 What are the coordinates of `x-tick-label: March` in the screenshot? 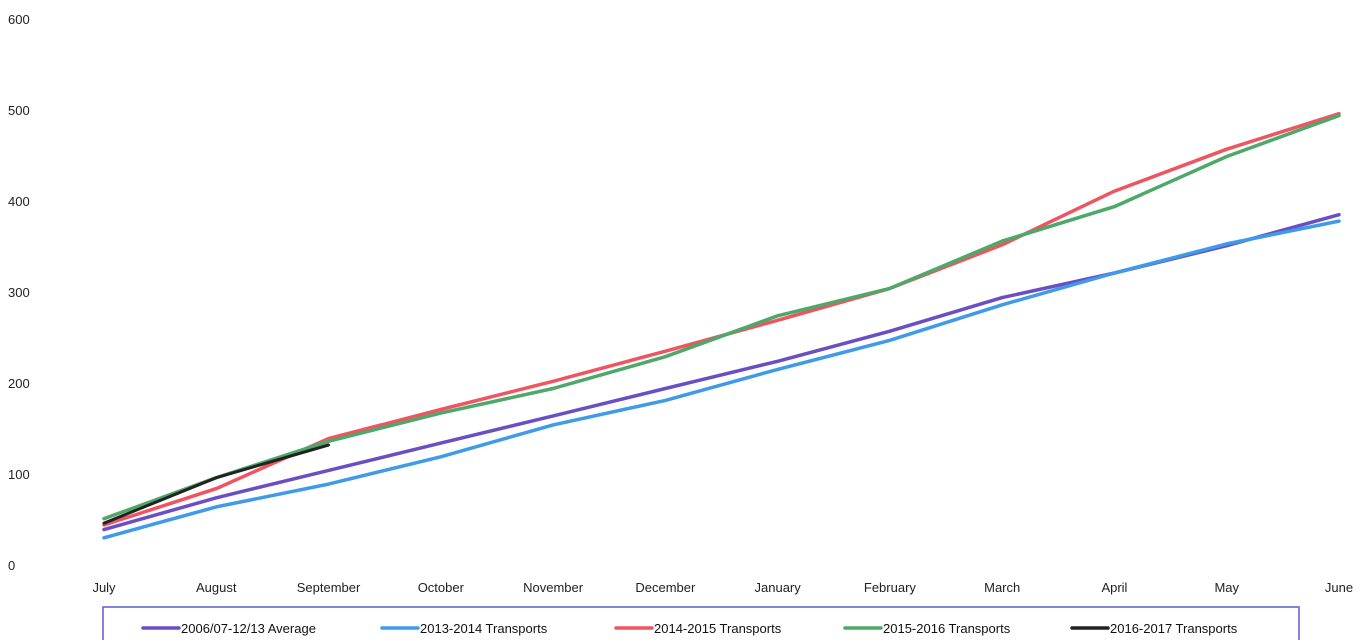 It's located at (1002, 587).